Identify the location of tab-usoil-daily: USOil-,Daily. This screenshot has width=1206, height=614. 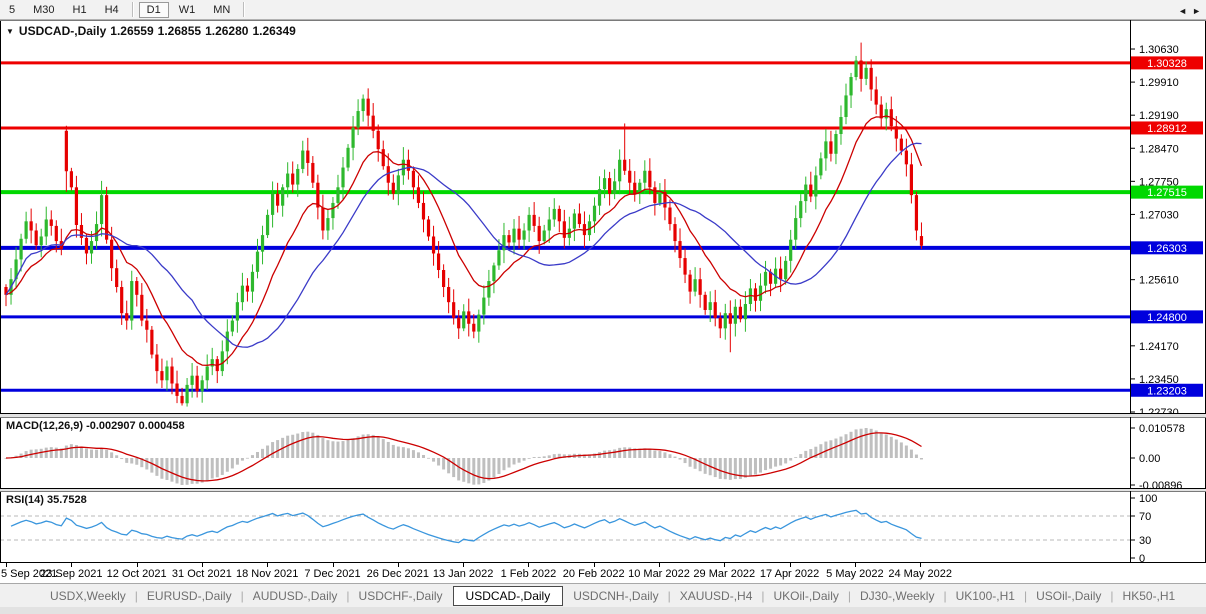
(1069, 595).